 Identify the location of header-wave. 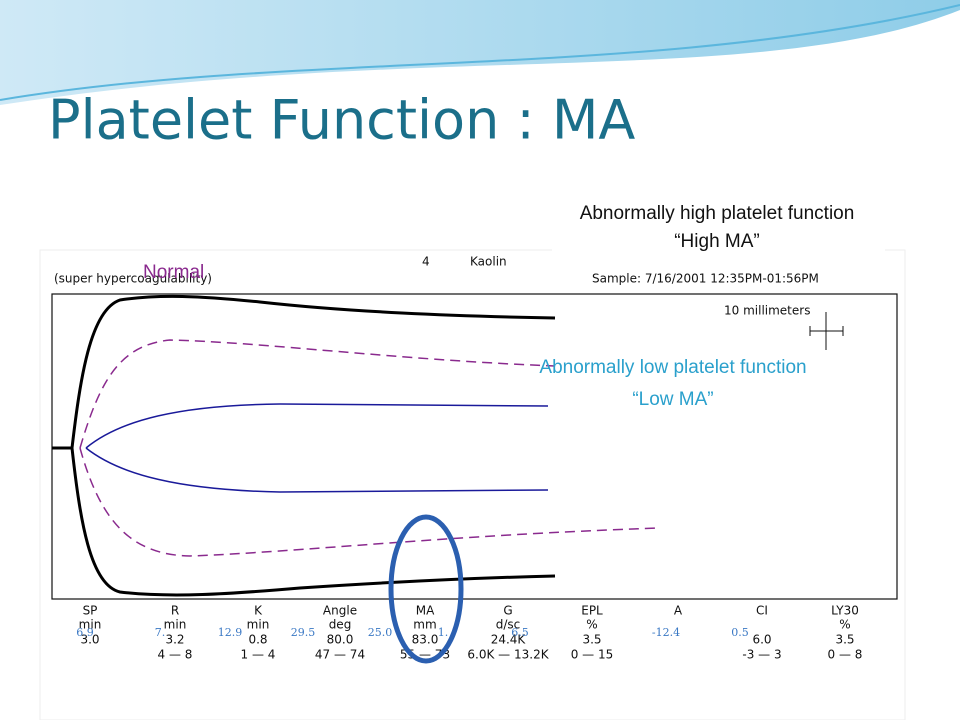
(480, 52).